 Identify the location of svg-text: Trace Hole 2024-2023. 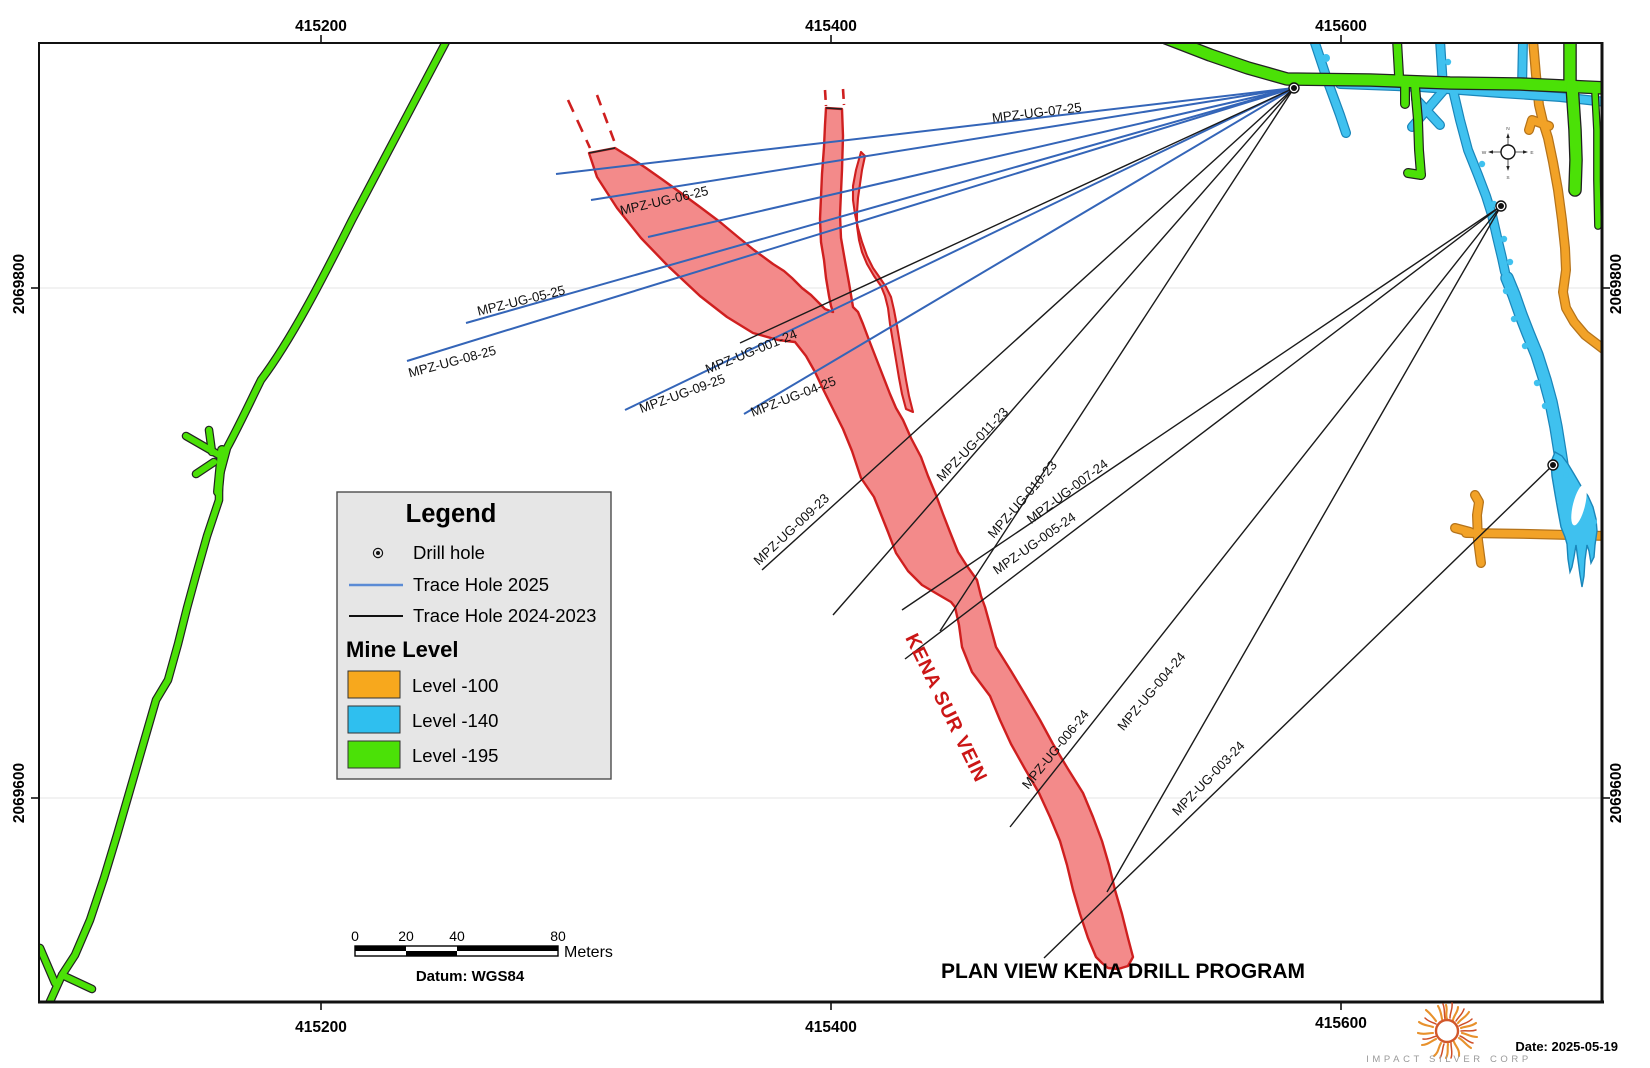
(504, 615).